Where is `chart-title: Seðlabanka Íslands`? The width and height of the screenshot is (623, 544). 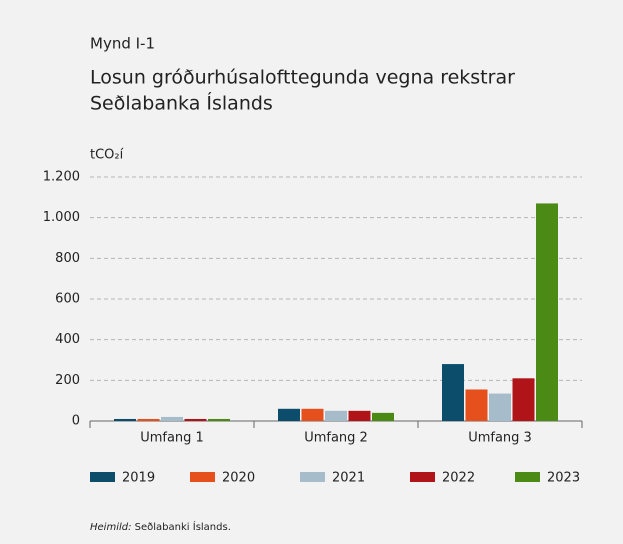
chart-title: Seðlabanka Íslands is located at coordinates (181, 103).